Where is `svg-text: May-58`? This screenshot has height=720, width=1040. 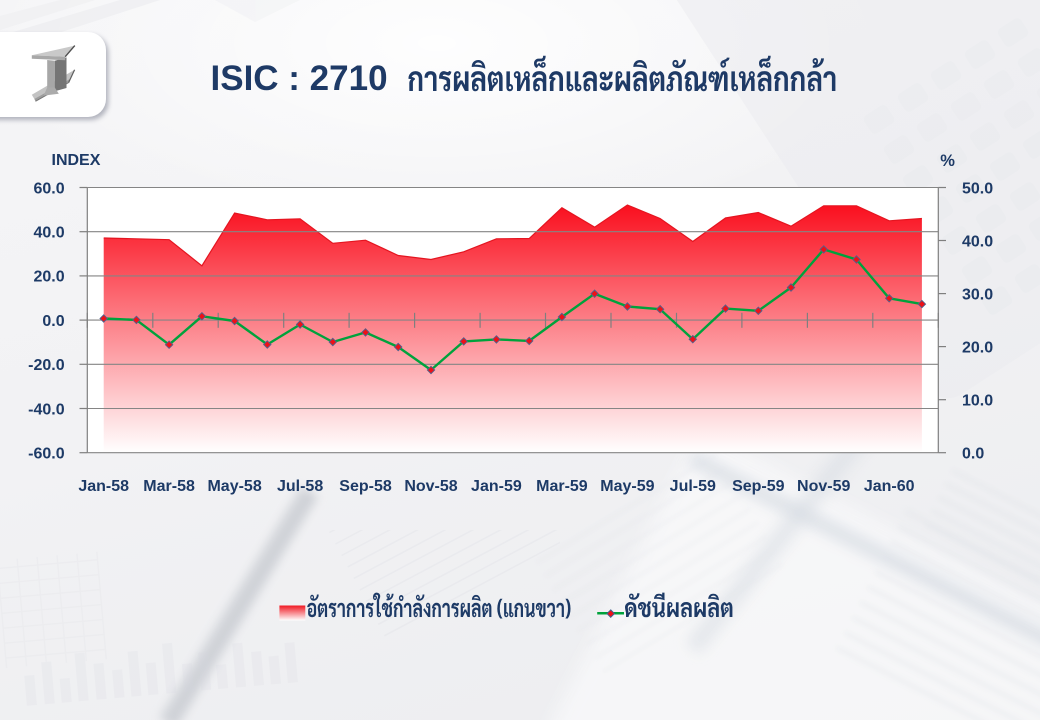
svg-text: May-58 is located at coordinates (234, 486).